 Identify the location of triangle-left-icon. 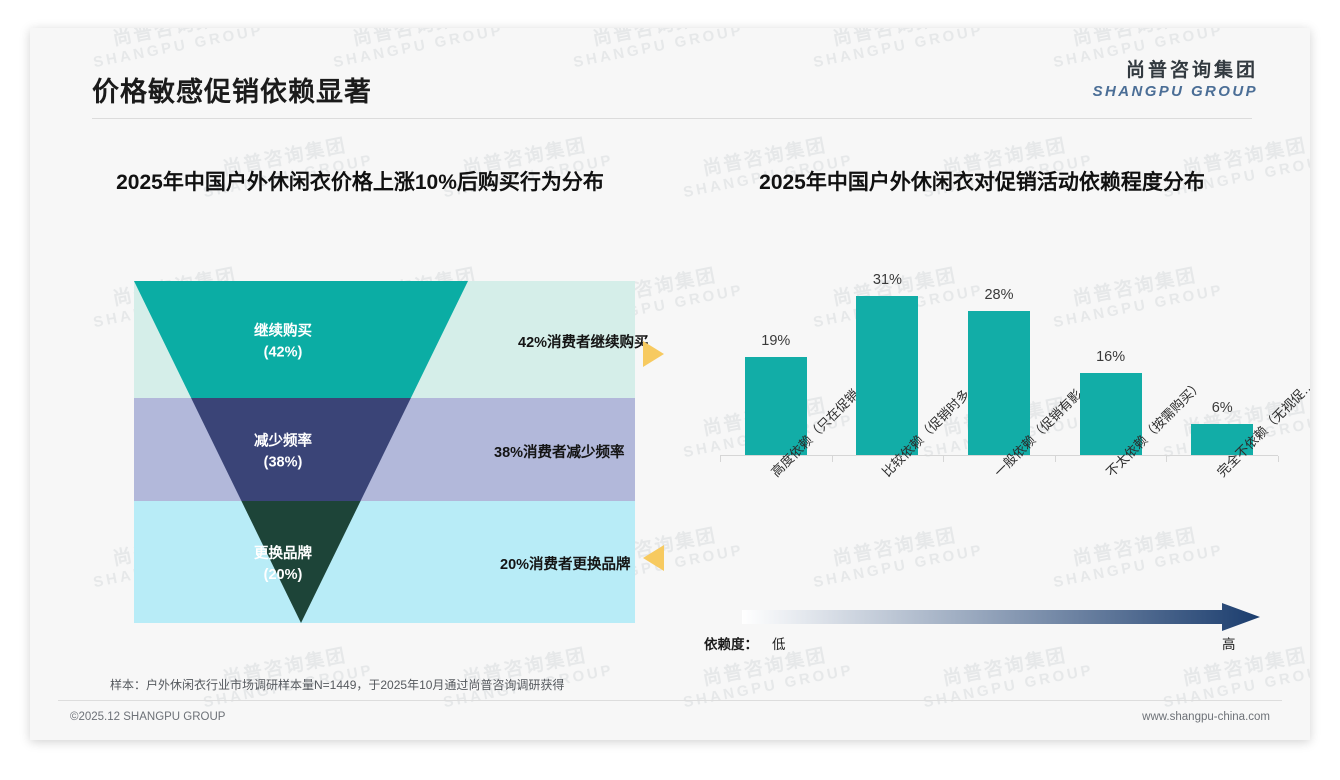
(653, 558).